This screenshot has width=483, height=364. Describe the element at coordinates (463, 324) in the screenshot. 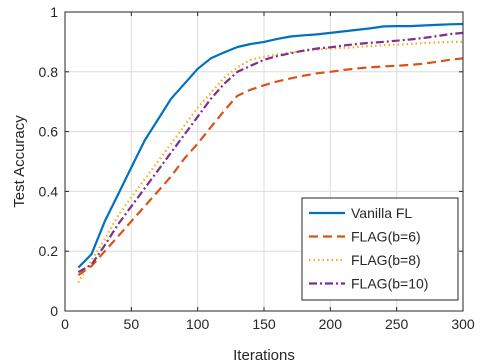

I see `x-tick-label: 300` at that location.